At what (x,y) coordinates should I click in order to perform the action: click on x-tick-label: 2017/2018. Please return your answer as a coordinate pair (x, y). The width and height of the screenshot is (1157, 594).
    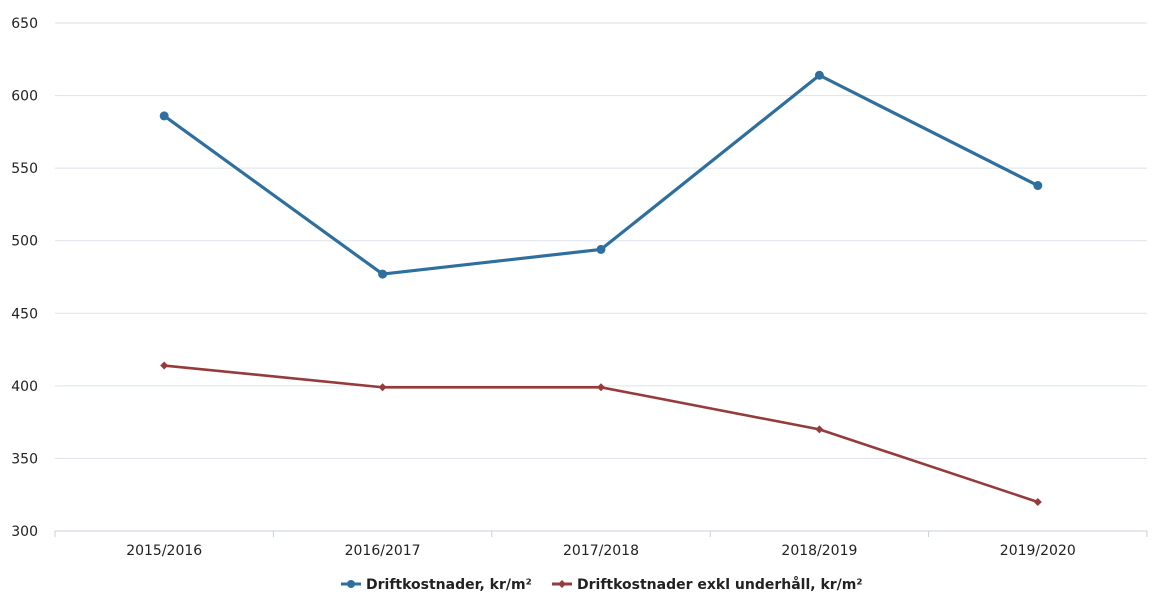
    Looking at the image, I should click on (601, 551).